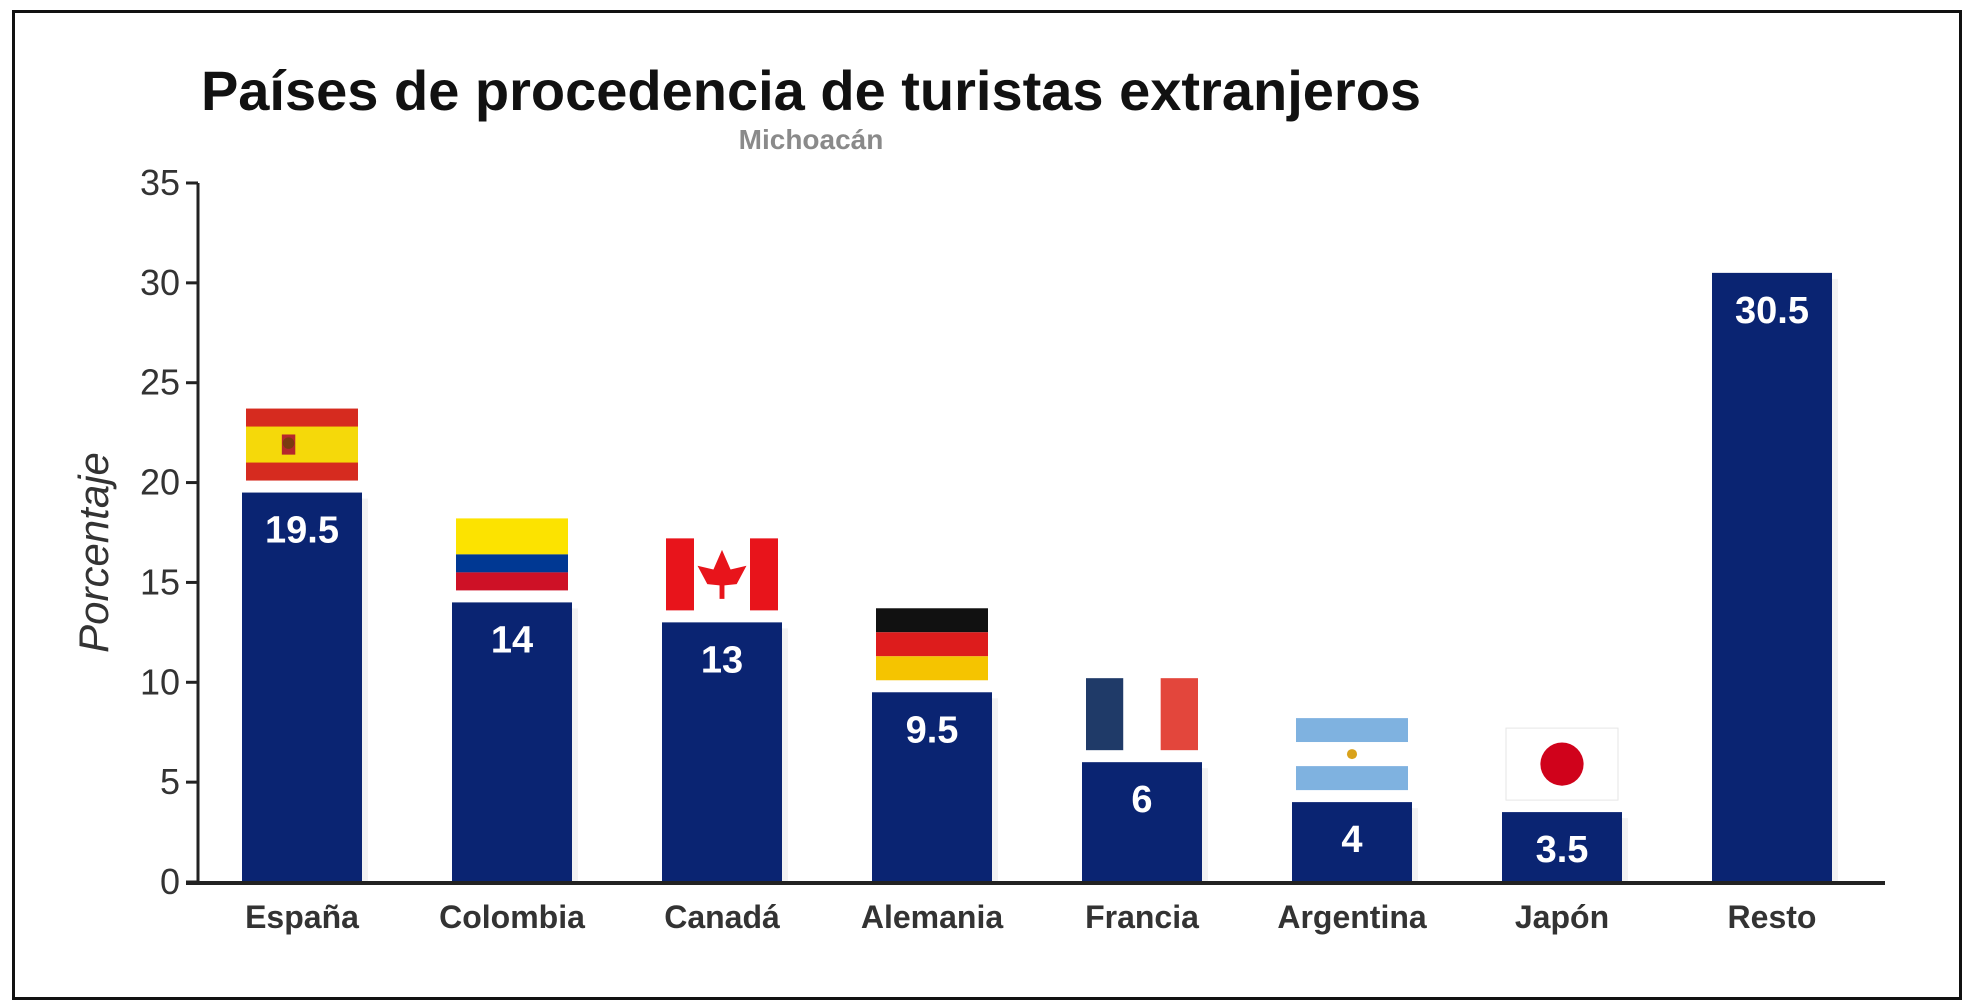  Describe the element at coordinates (512, 554) in the screenshot. I see `colombia-flag-icon` at that location.